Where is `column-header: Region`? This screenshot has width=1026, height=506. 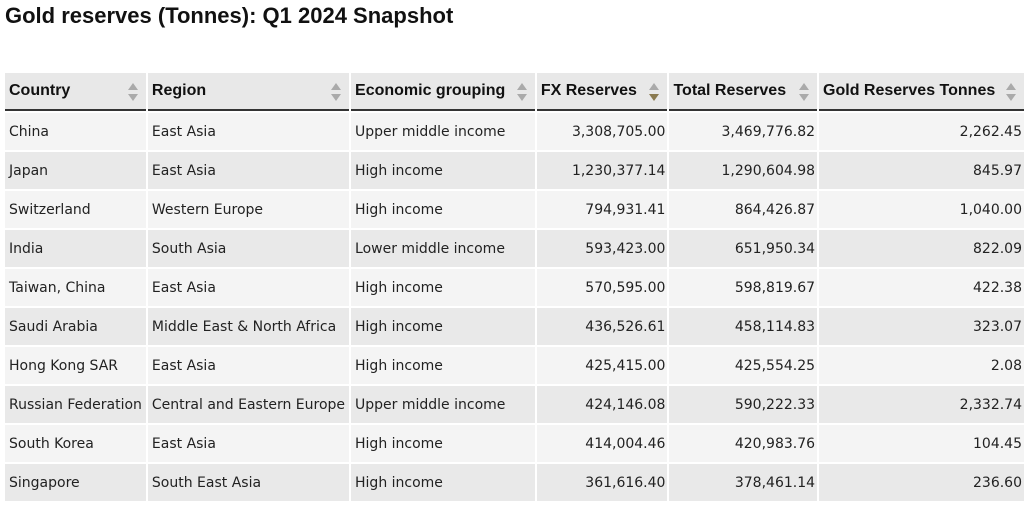 column-header: Region is located at coordinates (248, 92).